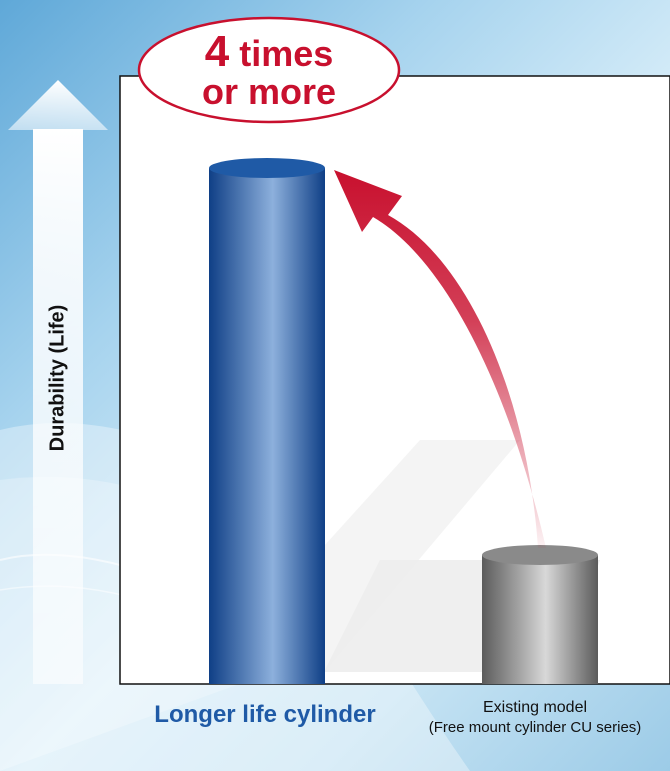  Describe the element at coordinates (265, 714) in the screenshot. I see `category-label-1: Longer life cylinder` at that location.